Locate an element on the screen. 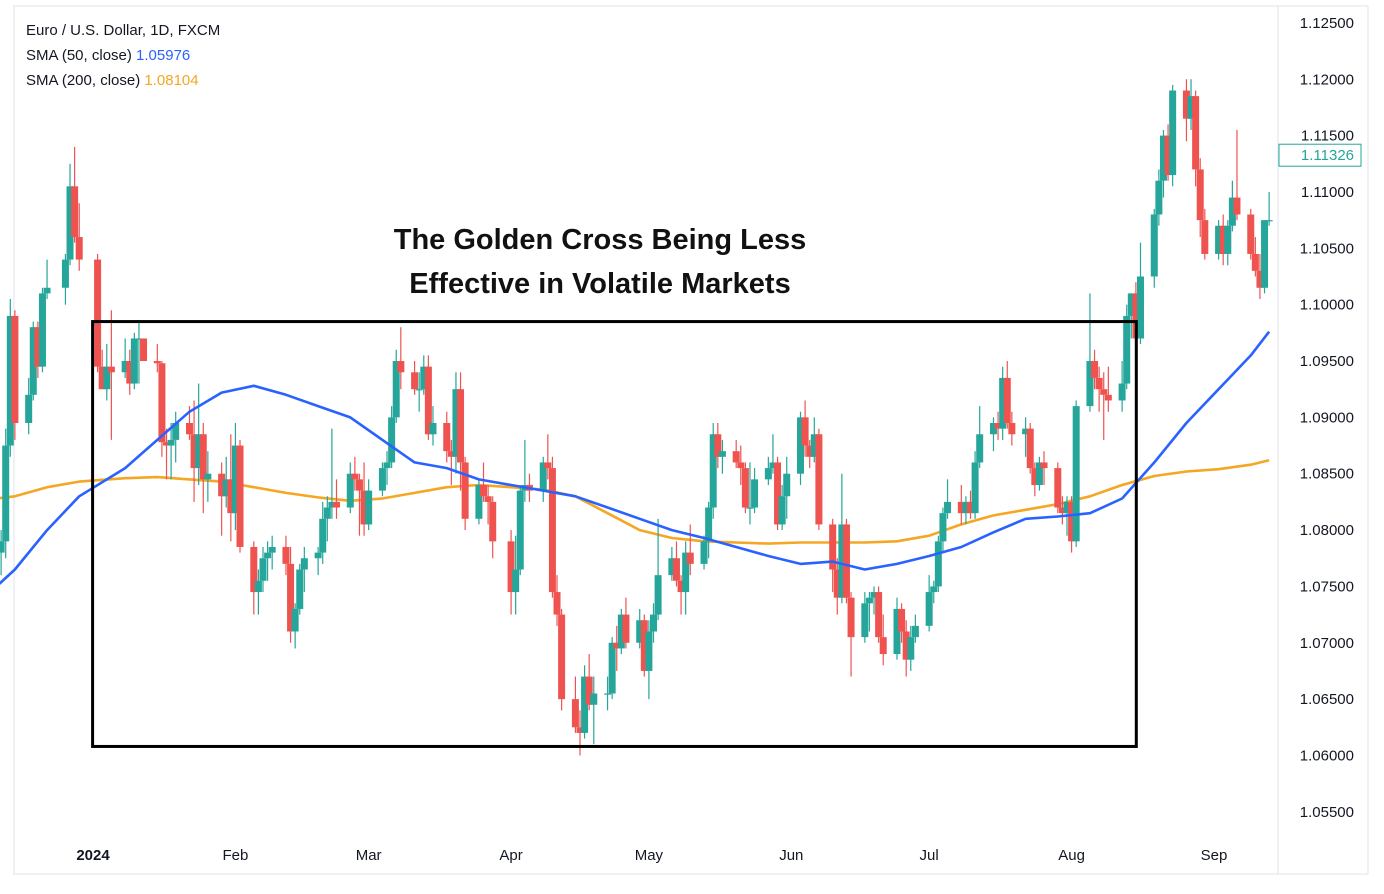 The height and width of the screenshot is (894, 1384). x-tick-label: Feb is located at coordinates (235, 855).